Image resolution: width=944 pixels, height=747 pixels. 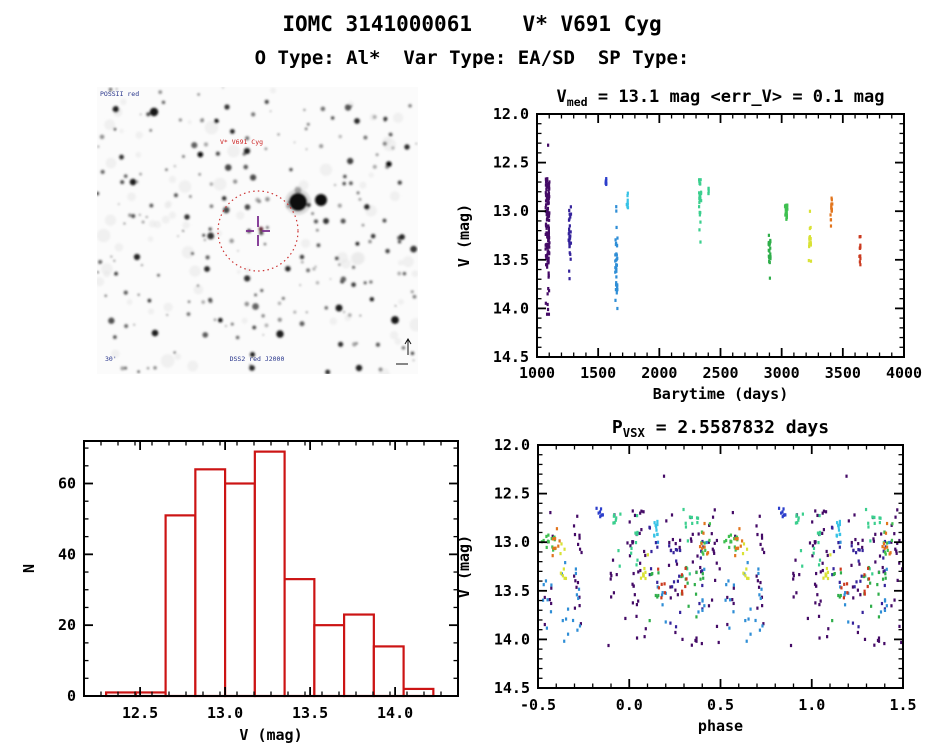 What do you see at coordinates (782, 373) in the screenshot?
I see `svg-text: 3000` at bounding box center [782, 373].